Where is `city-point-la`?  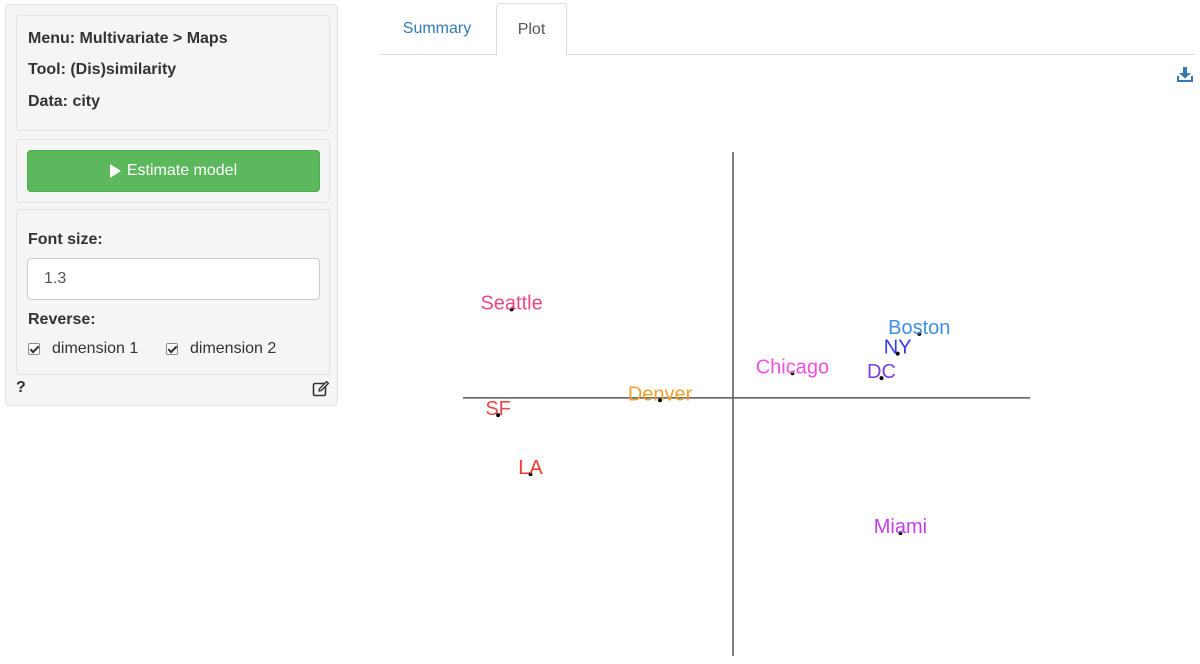 city-point-la is located at coordinates (530, 474).